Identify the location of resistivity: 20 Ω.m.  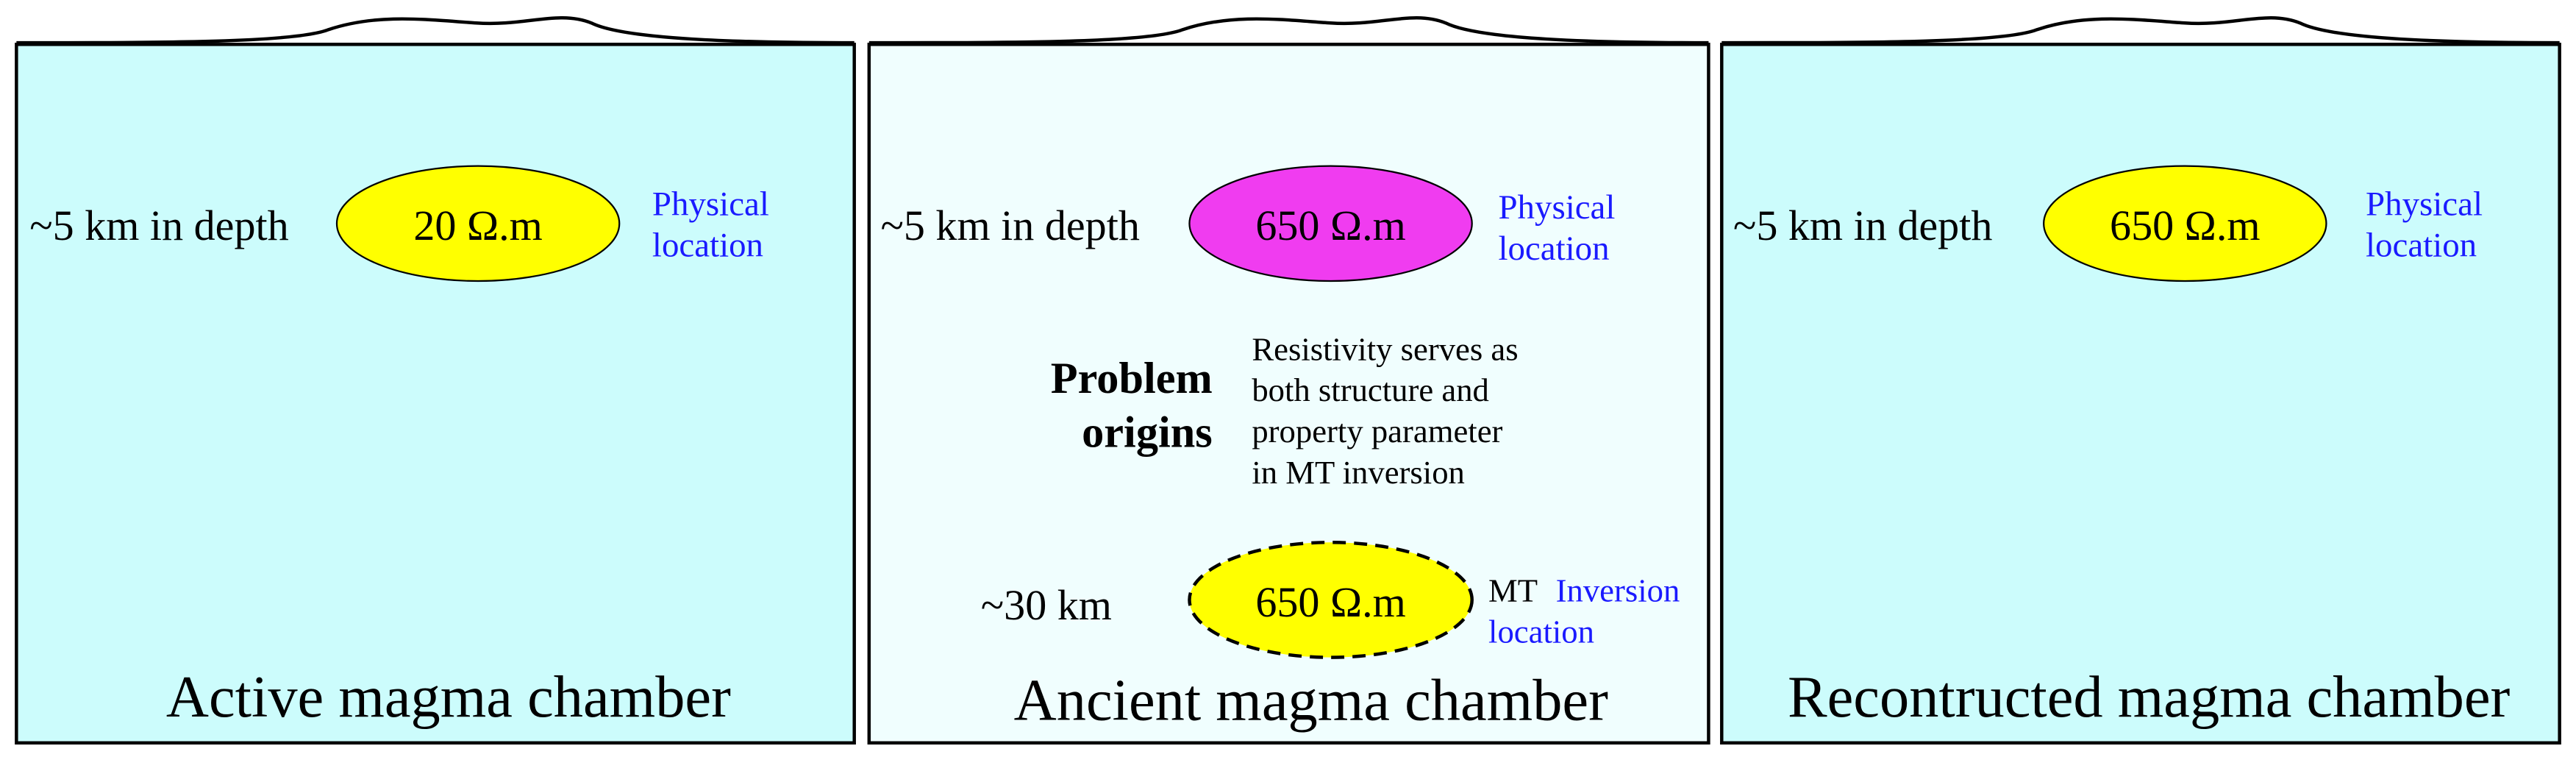
(477, 225).